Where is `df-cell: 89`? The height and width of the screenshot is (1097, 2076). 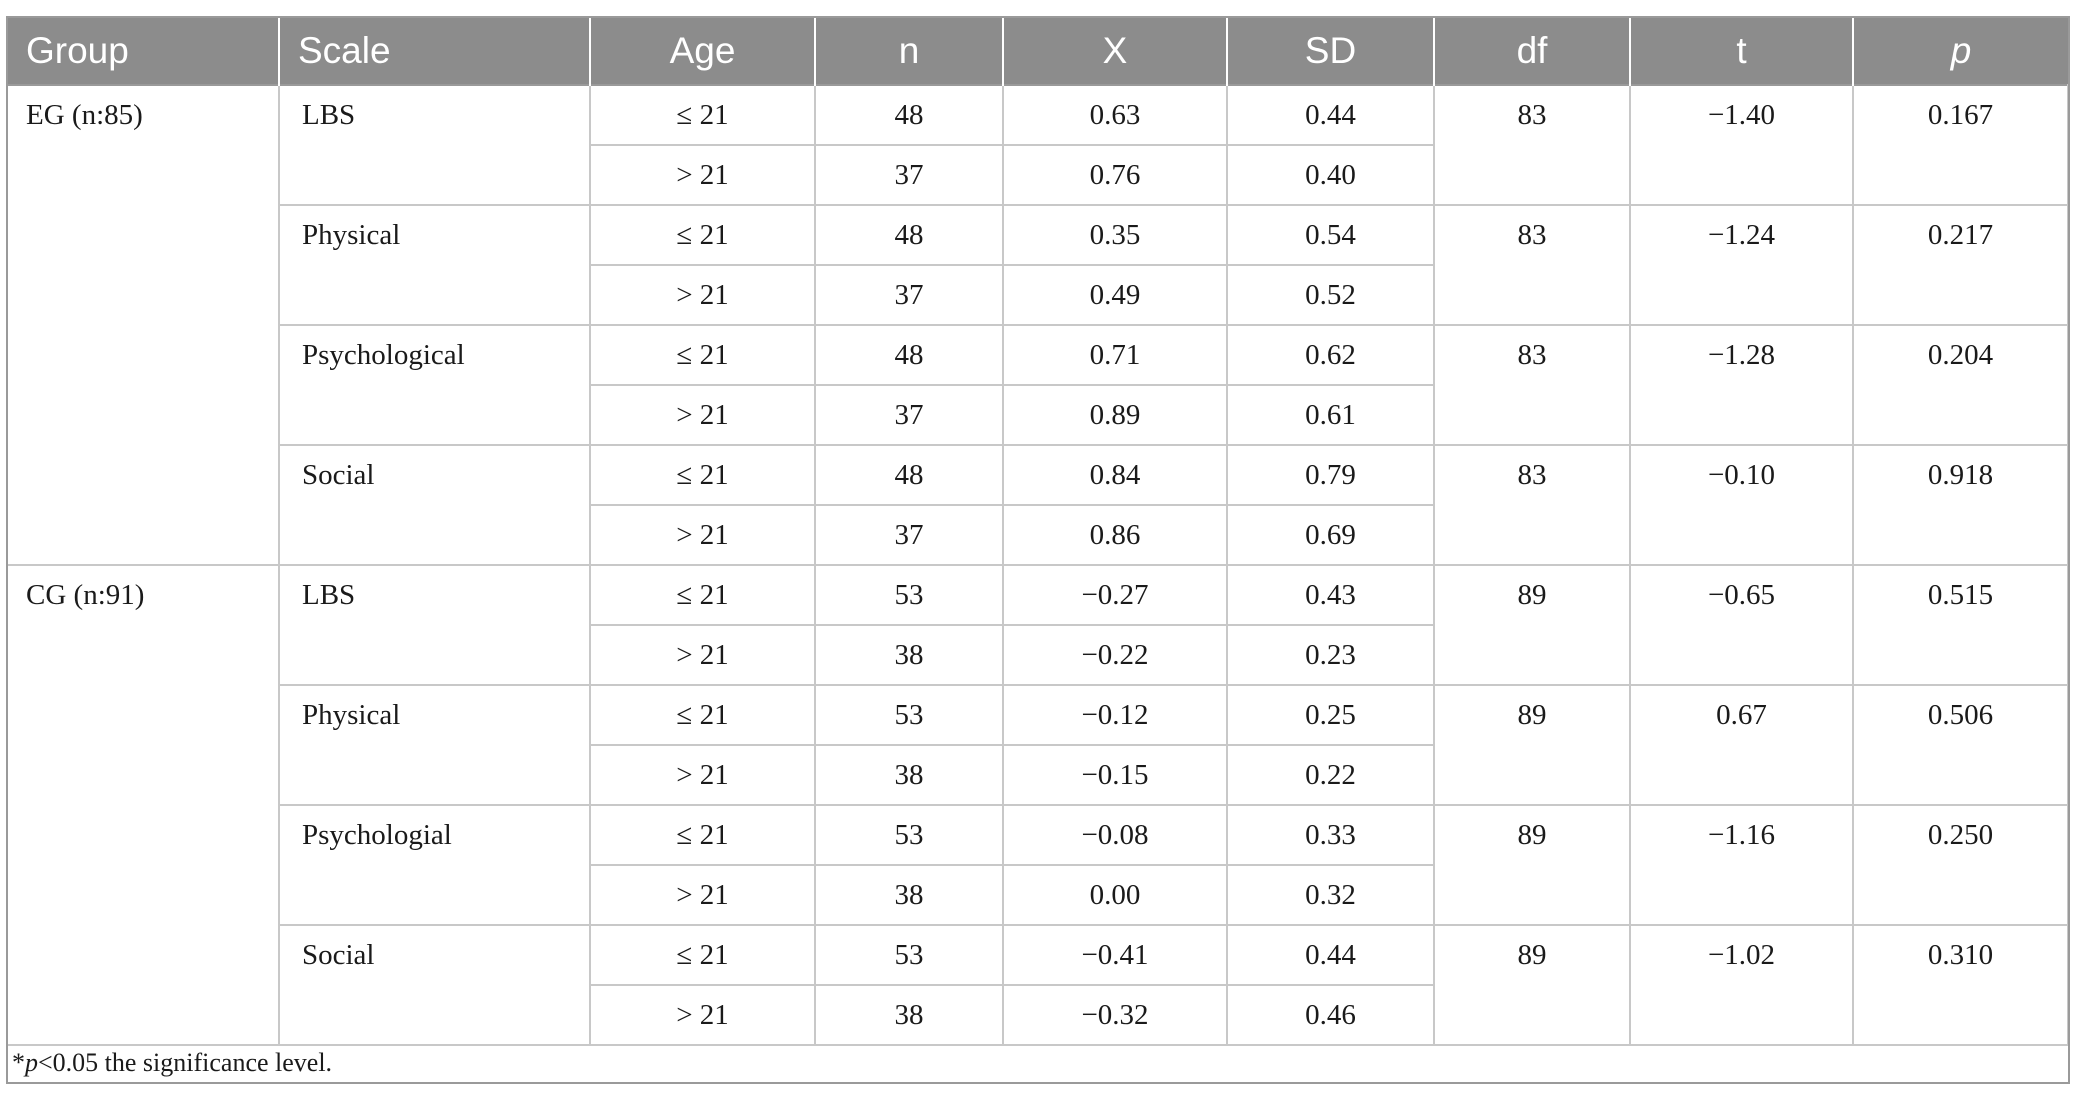 df-cell: 89 is located at coordinates (1532, 745).